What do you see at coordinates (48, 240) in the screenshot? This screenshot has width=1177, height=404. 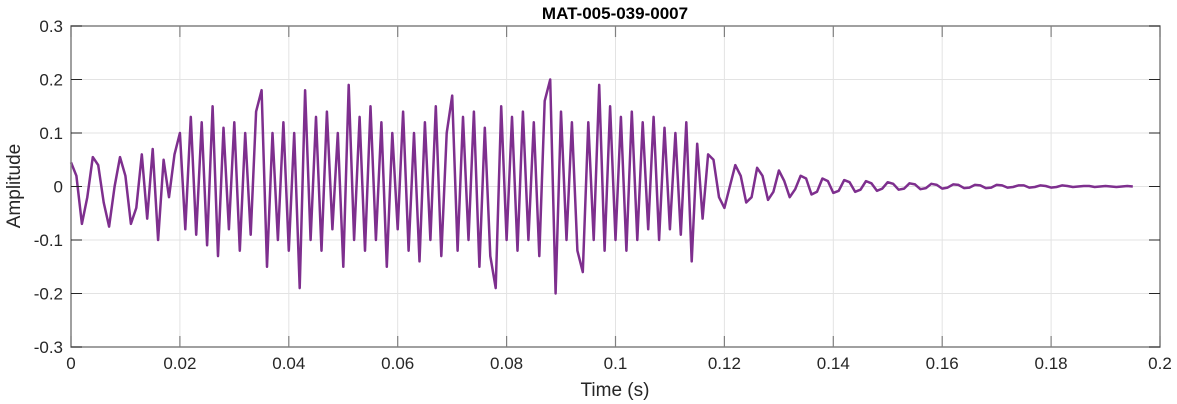 I see `y-tick-label: -0.1` at bounding box center [48, 240].